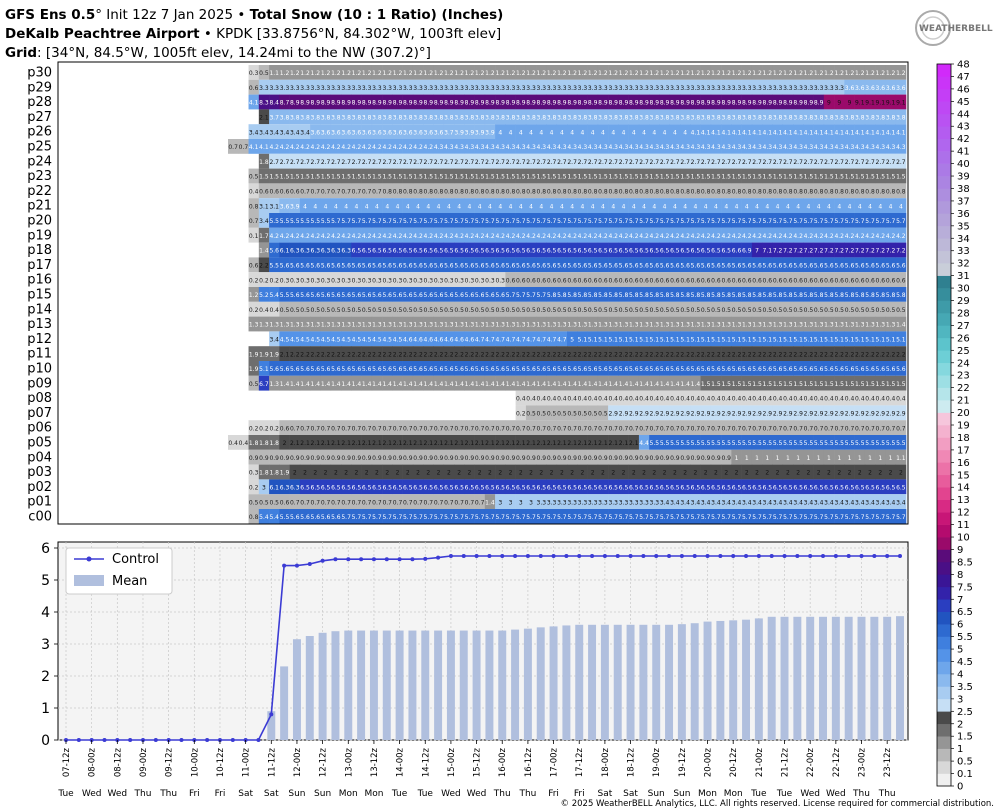 Image resolution: width=1000 pixels, height=812 pixels. Describe the element at coordinates (295, 280) in the screenshot. I see `heatmap-cell-value: 0.3` at that location.